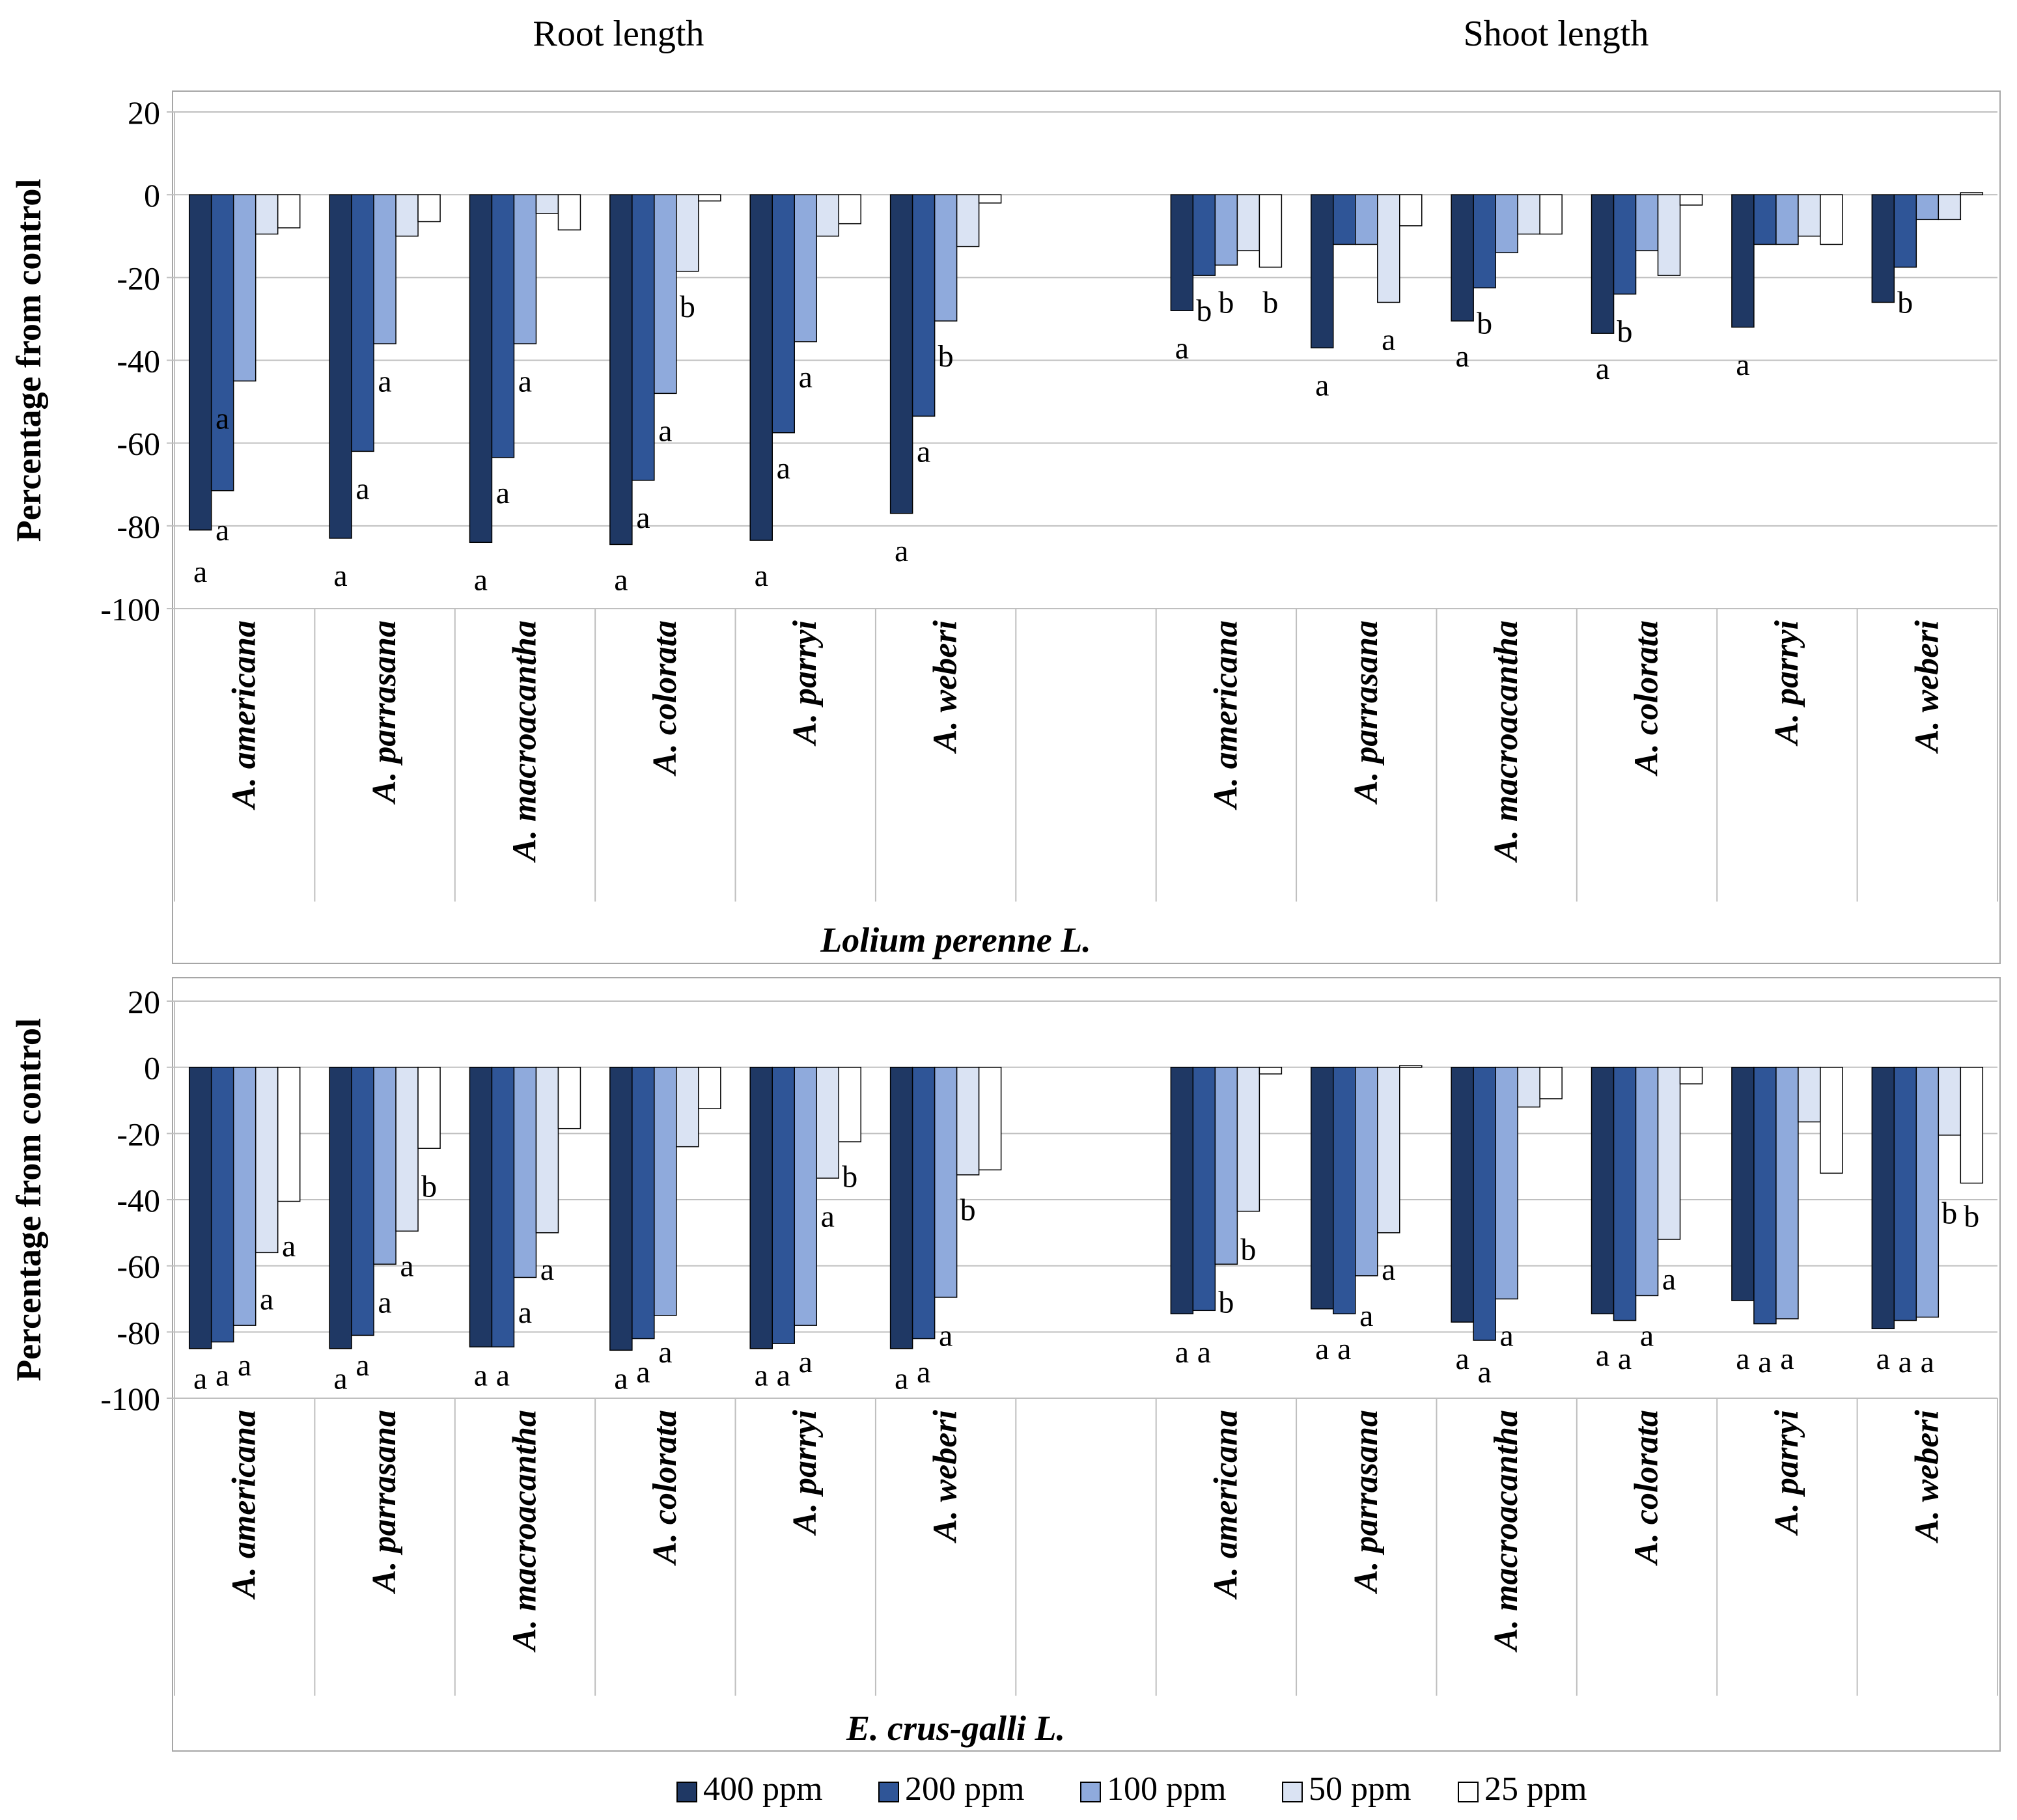 Image resolution: width=2017 pixels, height=1820 pixels. What do you see at coordinates (805, 683) in the screenshot?
I see `category-label: A. parryi` at bounding box center [805, 683].